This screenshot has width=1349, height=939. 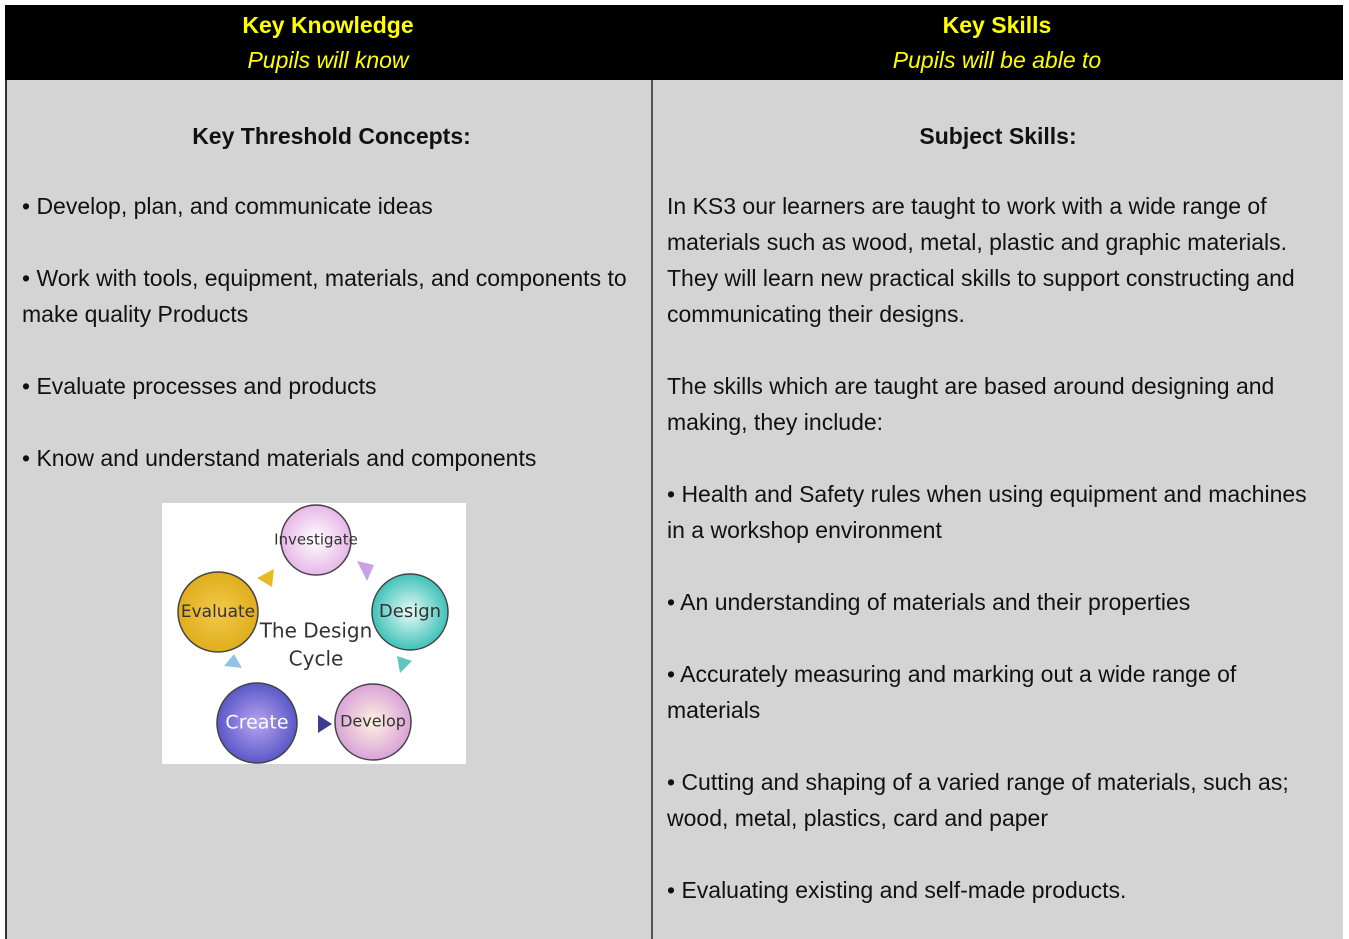 What do you see at coordinates (227, 206) in the screenshot?
I see `paragraph: • Develop, plan, and communicate ideas` at bounding box center [227, 206].